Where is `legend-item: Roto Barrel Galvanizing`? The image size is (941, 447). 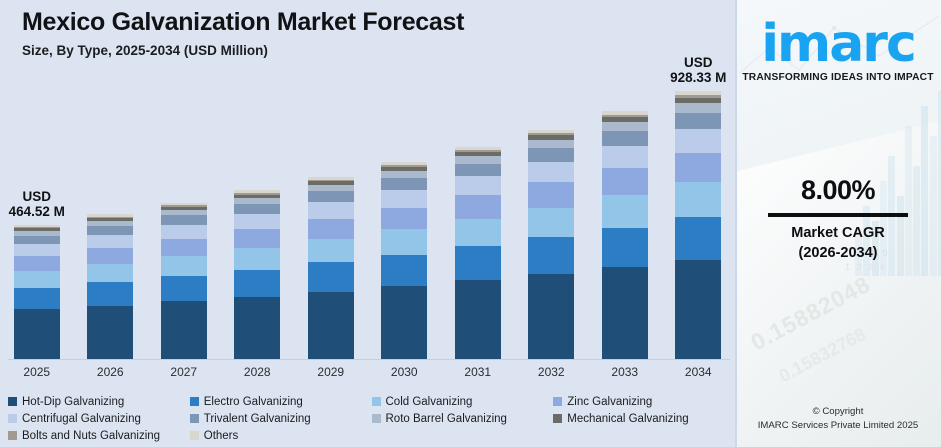
legend-item: Roto Barrel Galvanizing is located at coordinates (462, 418).